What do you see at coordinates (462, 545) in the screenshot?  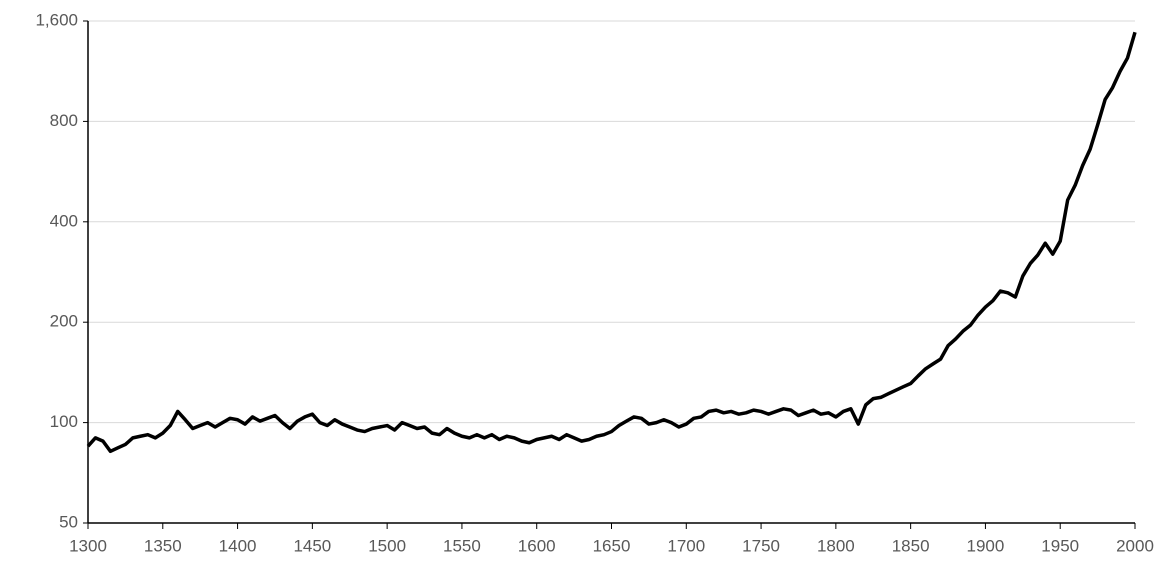 I see `x-tick-label: 1550` at bounding box center [462, 545].